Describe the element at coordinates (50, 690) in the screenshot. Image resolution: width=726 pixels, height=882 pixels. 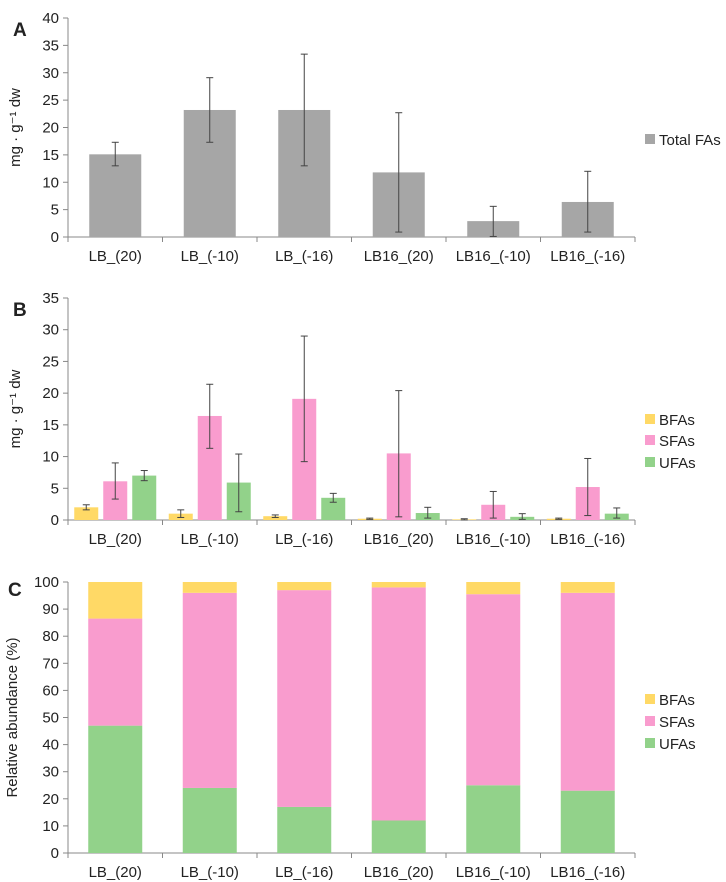
I see `y-tick-label: 60` at that location.